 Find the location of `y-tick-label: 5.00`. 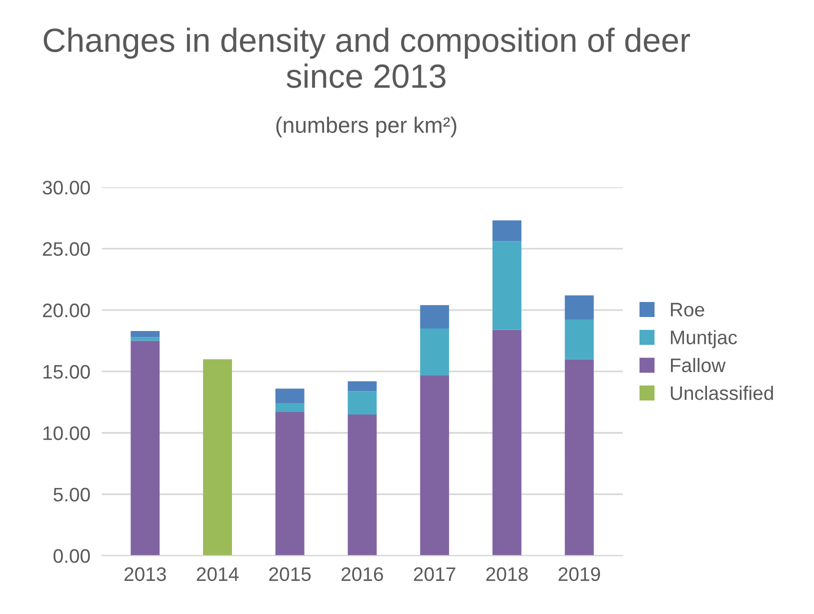

y-tick-label: 5.00 is located at coordinates (72, 495).